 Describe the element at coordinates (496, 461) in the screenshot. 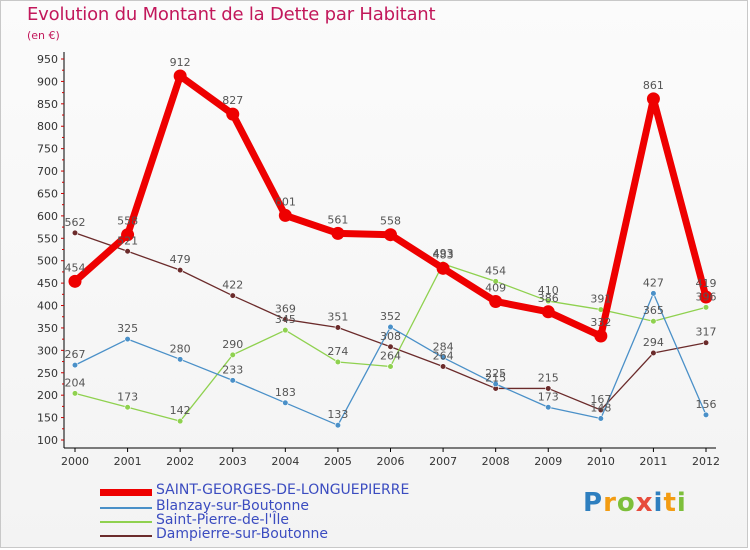

I see `x-tick-label: 2008` at that location.